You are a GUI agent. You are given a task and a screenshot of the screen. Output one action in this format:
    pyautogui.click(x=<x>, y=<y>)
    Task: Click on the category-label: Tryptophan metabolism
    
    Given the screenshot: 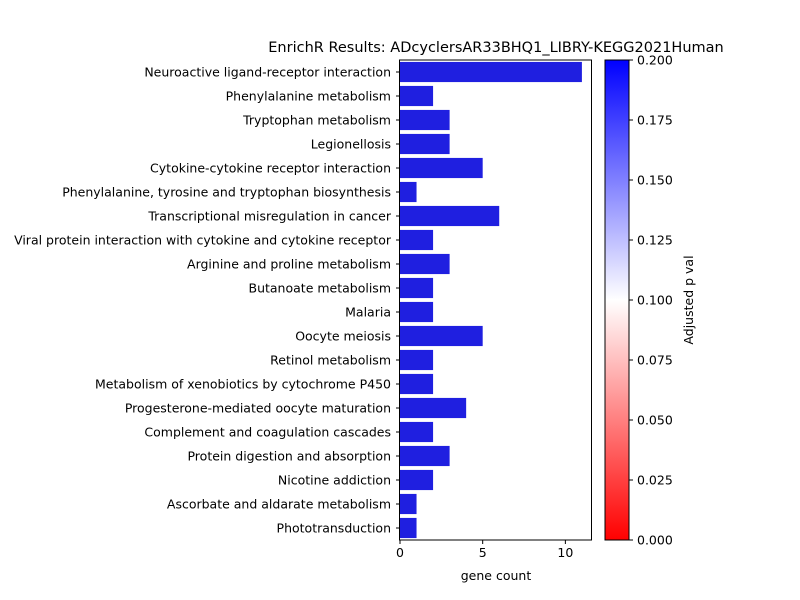 What is the action you would take?
    pyautogui.click(x=316, y=120)
    